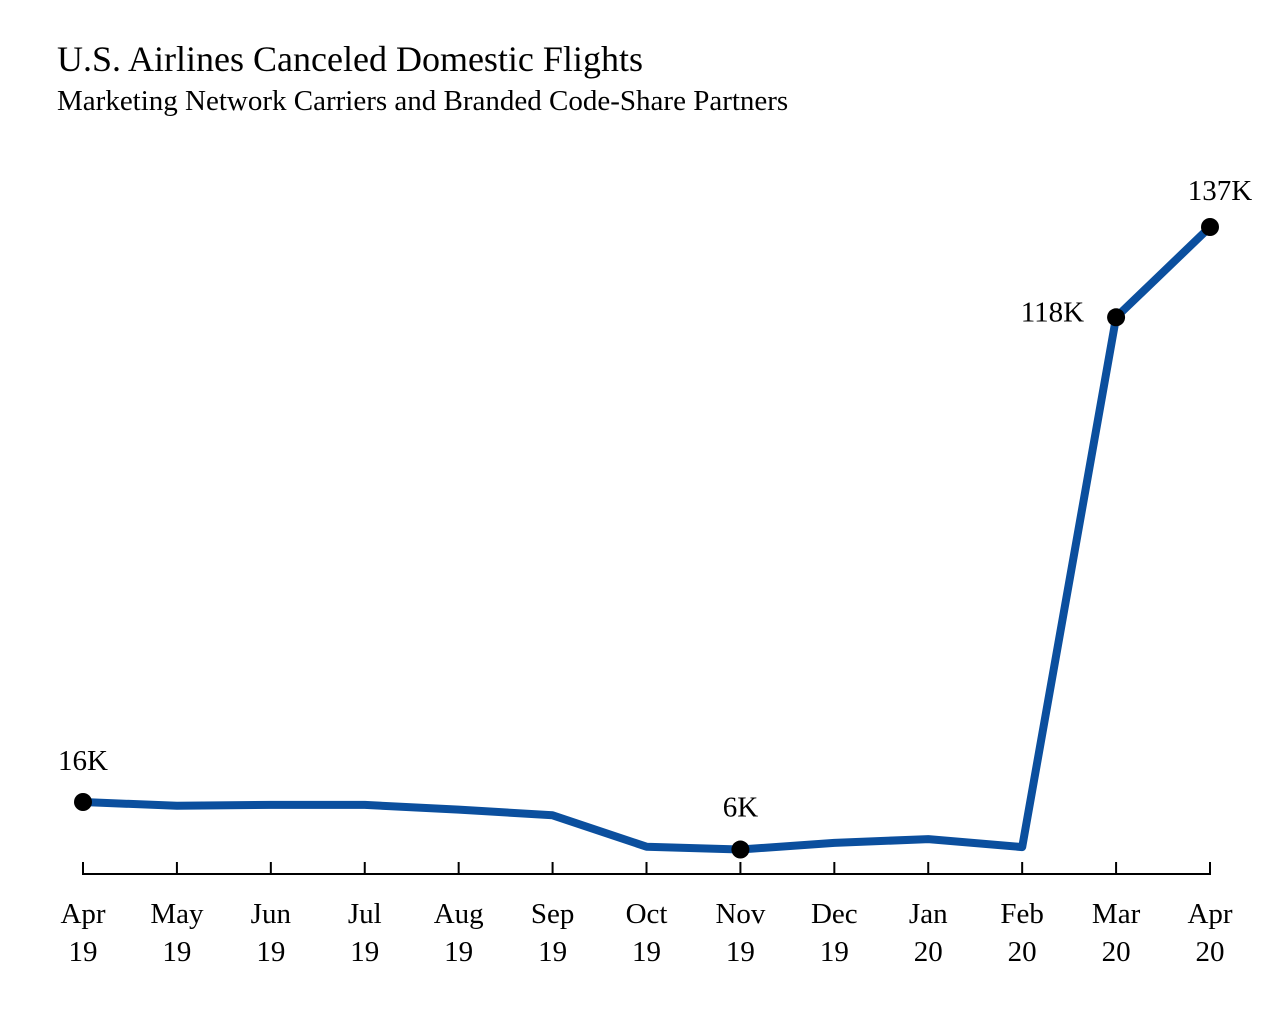 This screenshot has width=1280, height=1018. What do you see at coordinates (1022, 914) in the screenshot?
I see `x-tick-label-month: Feb` at bounding box center [1022, 914].